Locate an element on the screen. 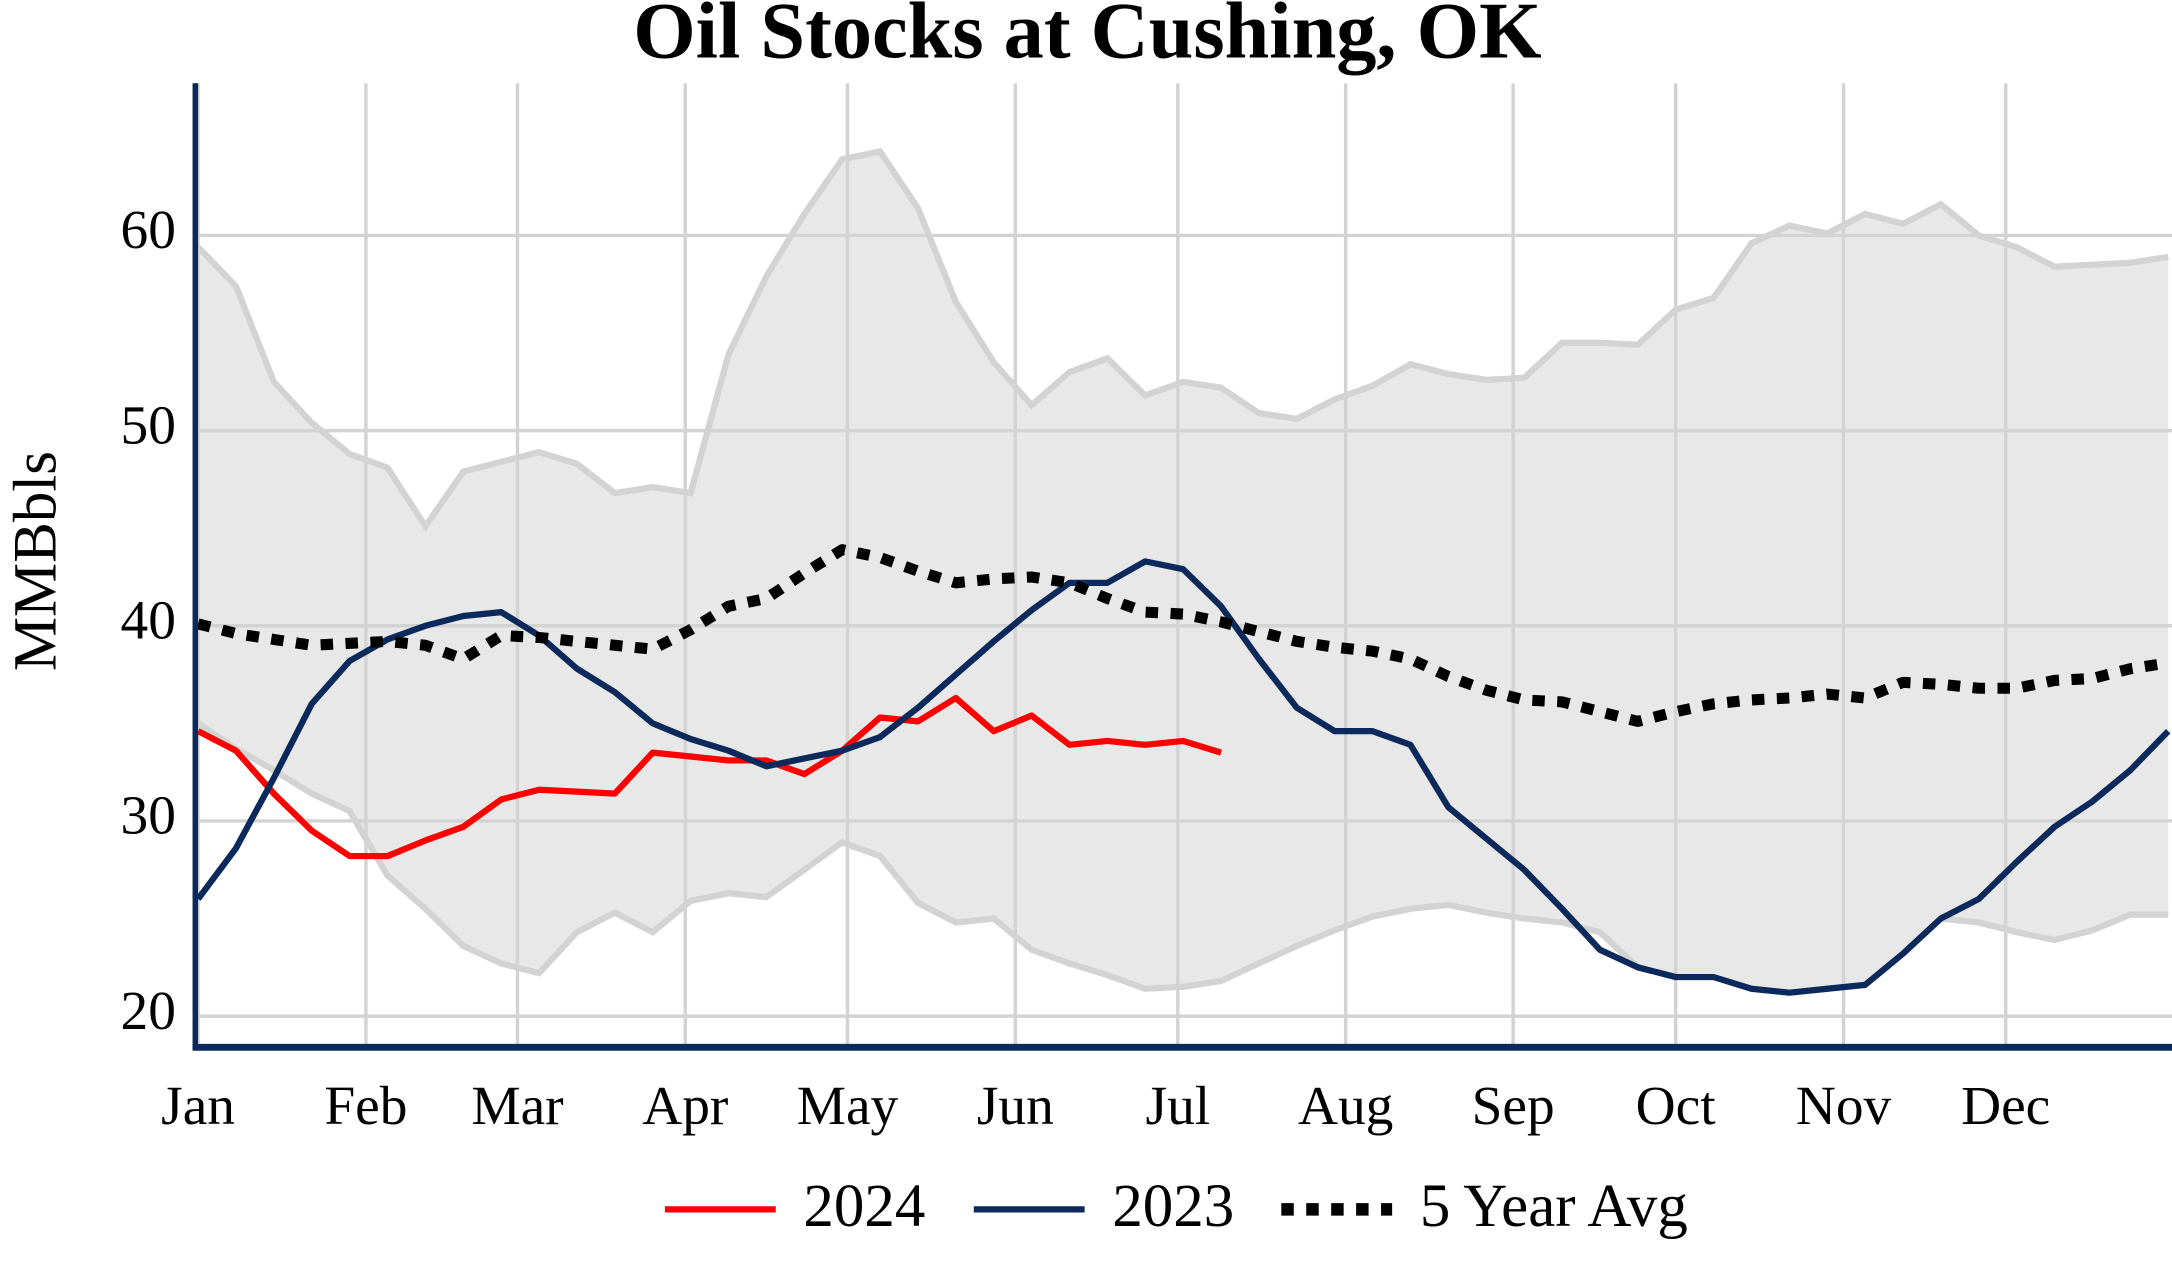 The width and height of the screenshot is (2172, 1276). x-tick-label: May is located at coordinates (848, 1105).